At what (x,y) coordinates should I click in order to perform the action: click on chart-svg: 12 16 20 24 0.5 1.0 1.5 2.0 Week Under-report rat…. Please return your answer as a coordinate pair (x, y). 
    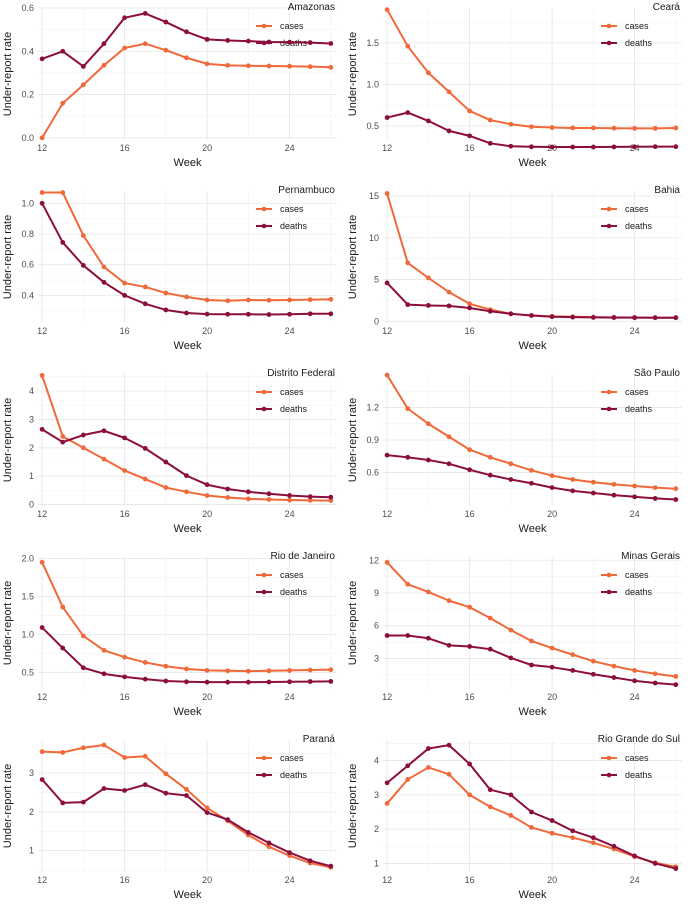
    Looking at the image, I should click on (169, 634).